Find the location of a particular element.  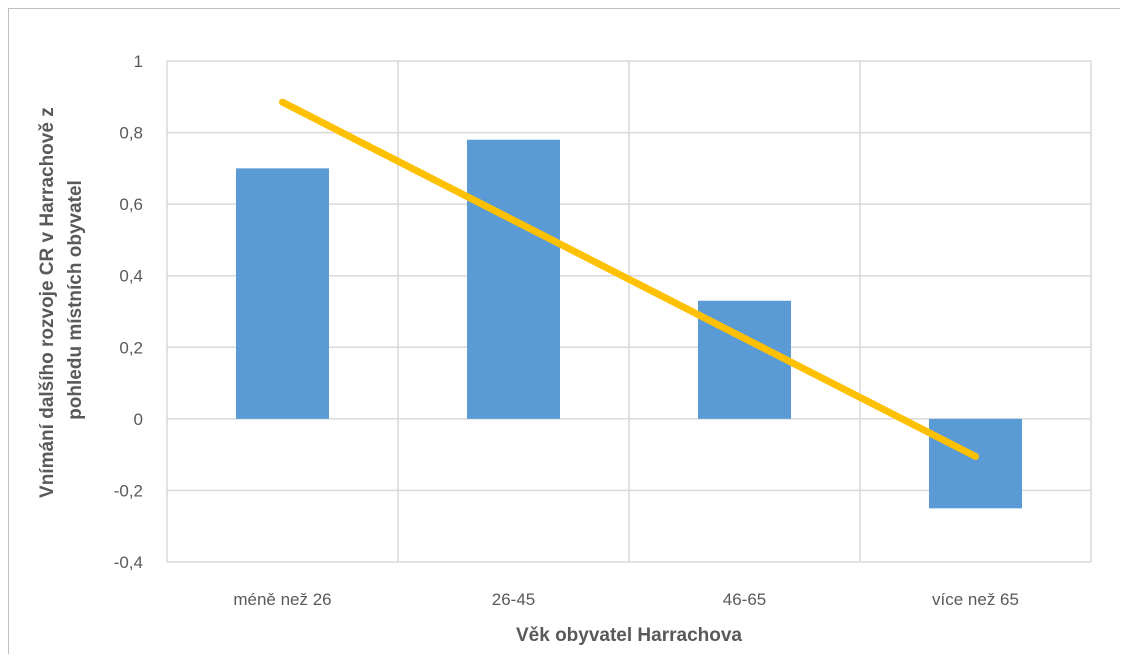

y-axis-title-line-2: pohledu místních obyvatel is located at coordinates (75, 300).